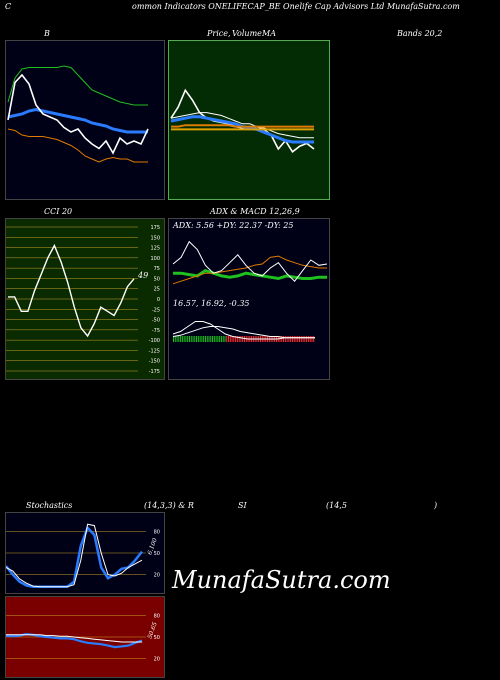 This screenshot has width=500, height=680. I want to click on price-ma-panel, so click(249, 120).